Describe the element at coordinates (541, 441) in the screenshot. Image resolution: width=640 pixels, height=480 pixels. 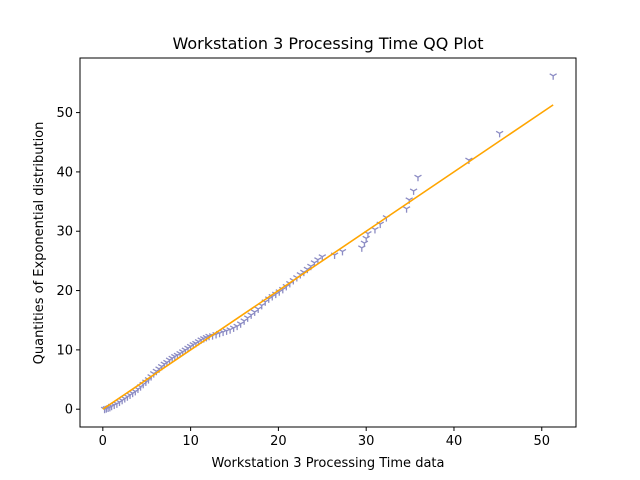
I see `x-tick-label: 50` at that location.